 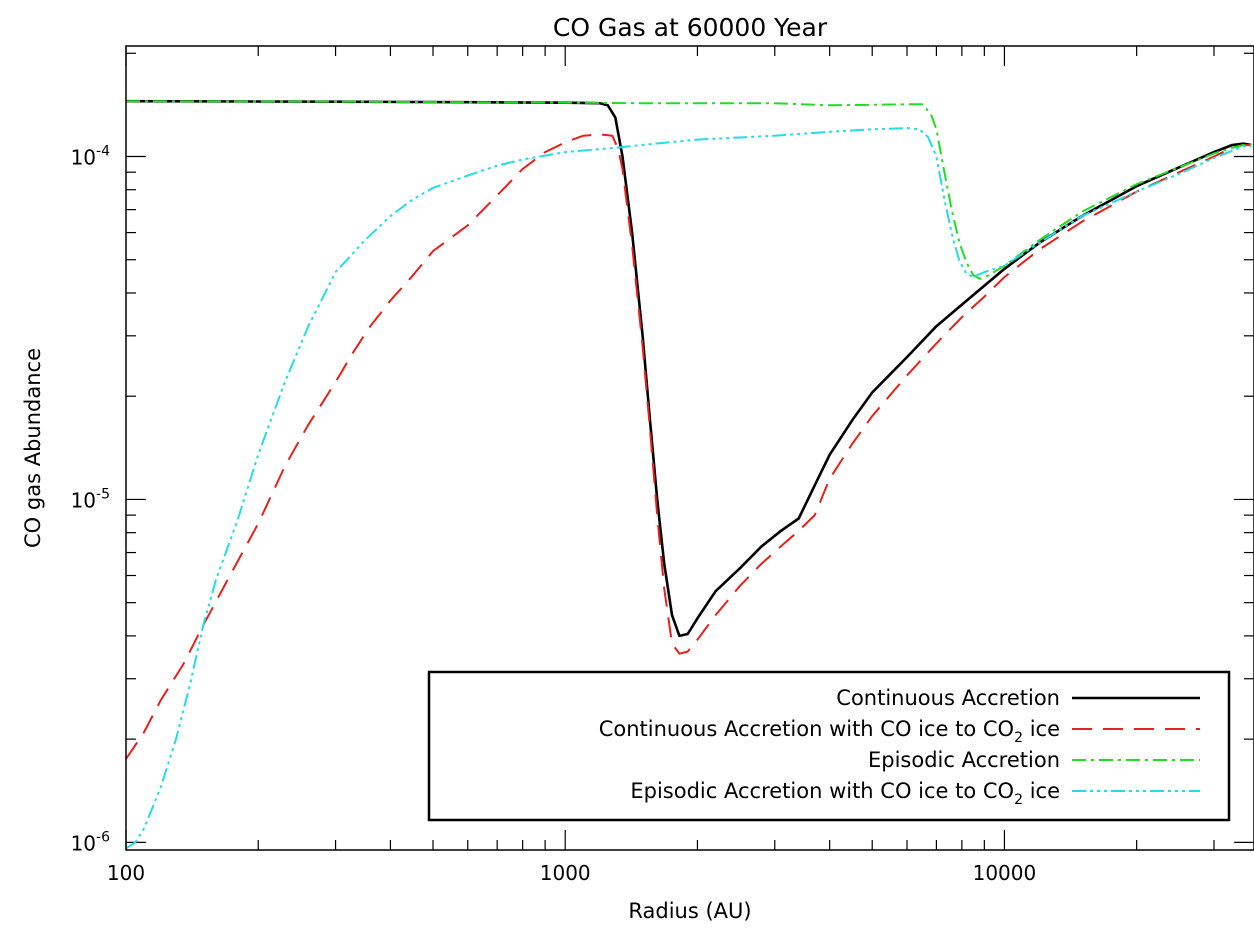 What do you see at coordinates (91, 156) in the screenshot?
I see `y-tick-label: 10⁻⁴` at bounding box center [91, 156].